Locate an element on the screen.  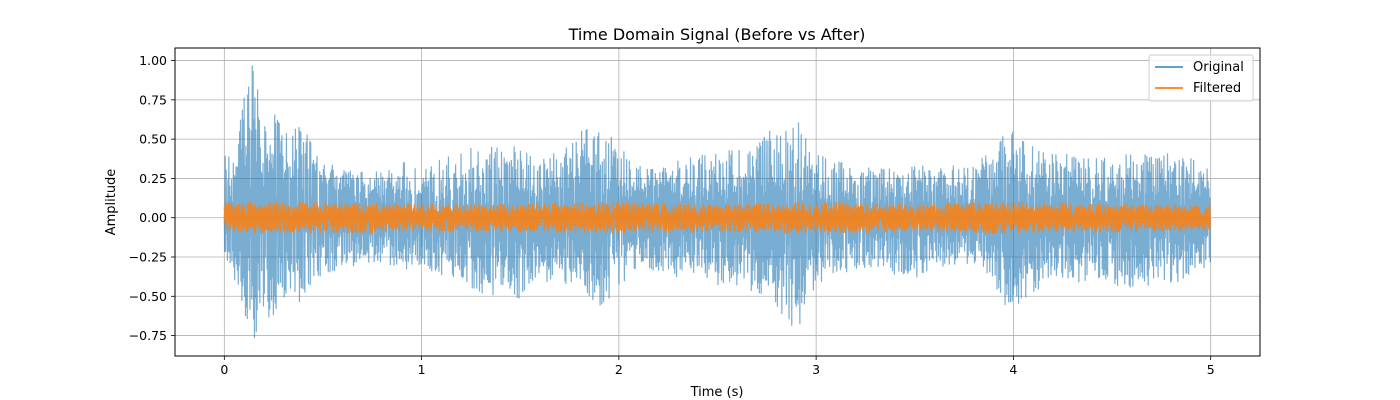
x-tick-label: 2 is located at coordinates (619, 369).